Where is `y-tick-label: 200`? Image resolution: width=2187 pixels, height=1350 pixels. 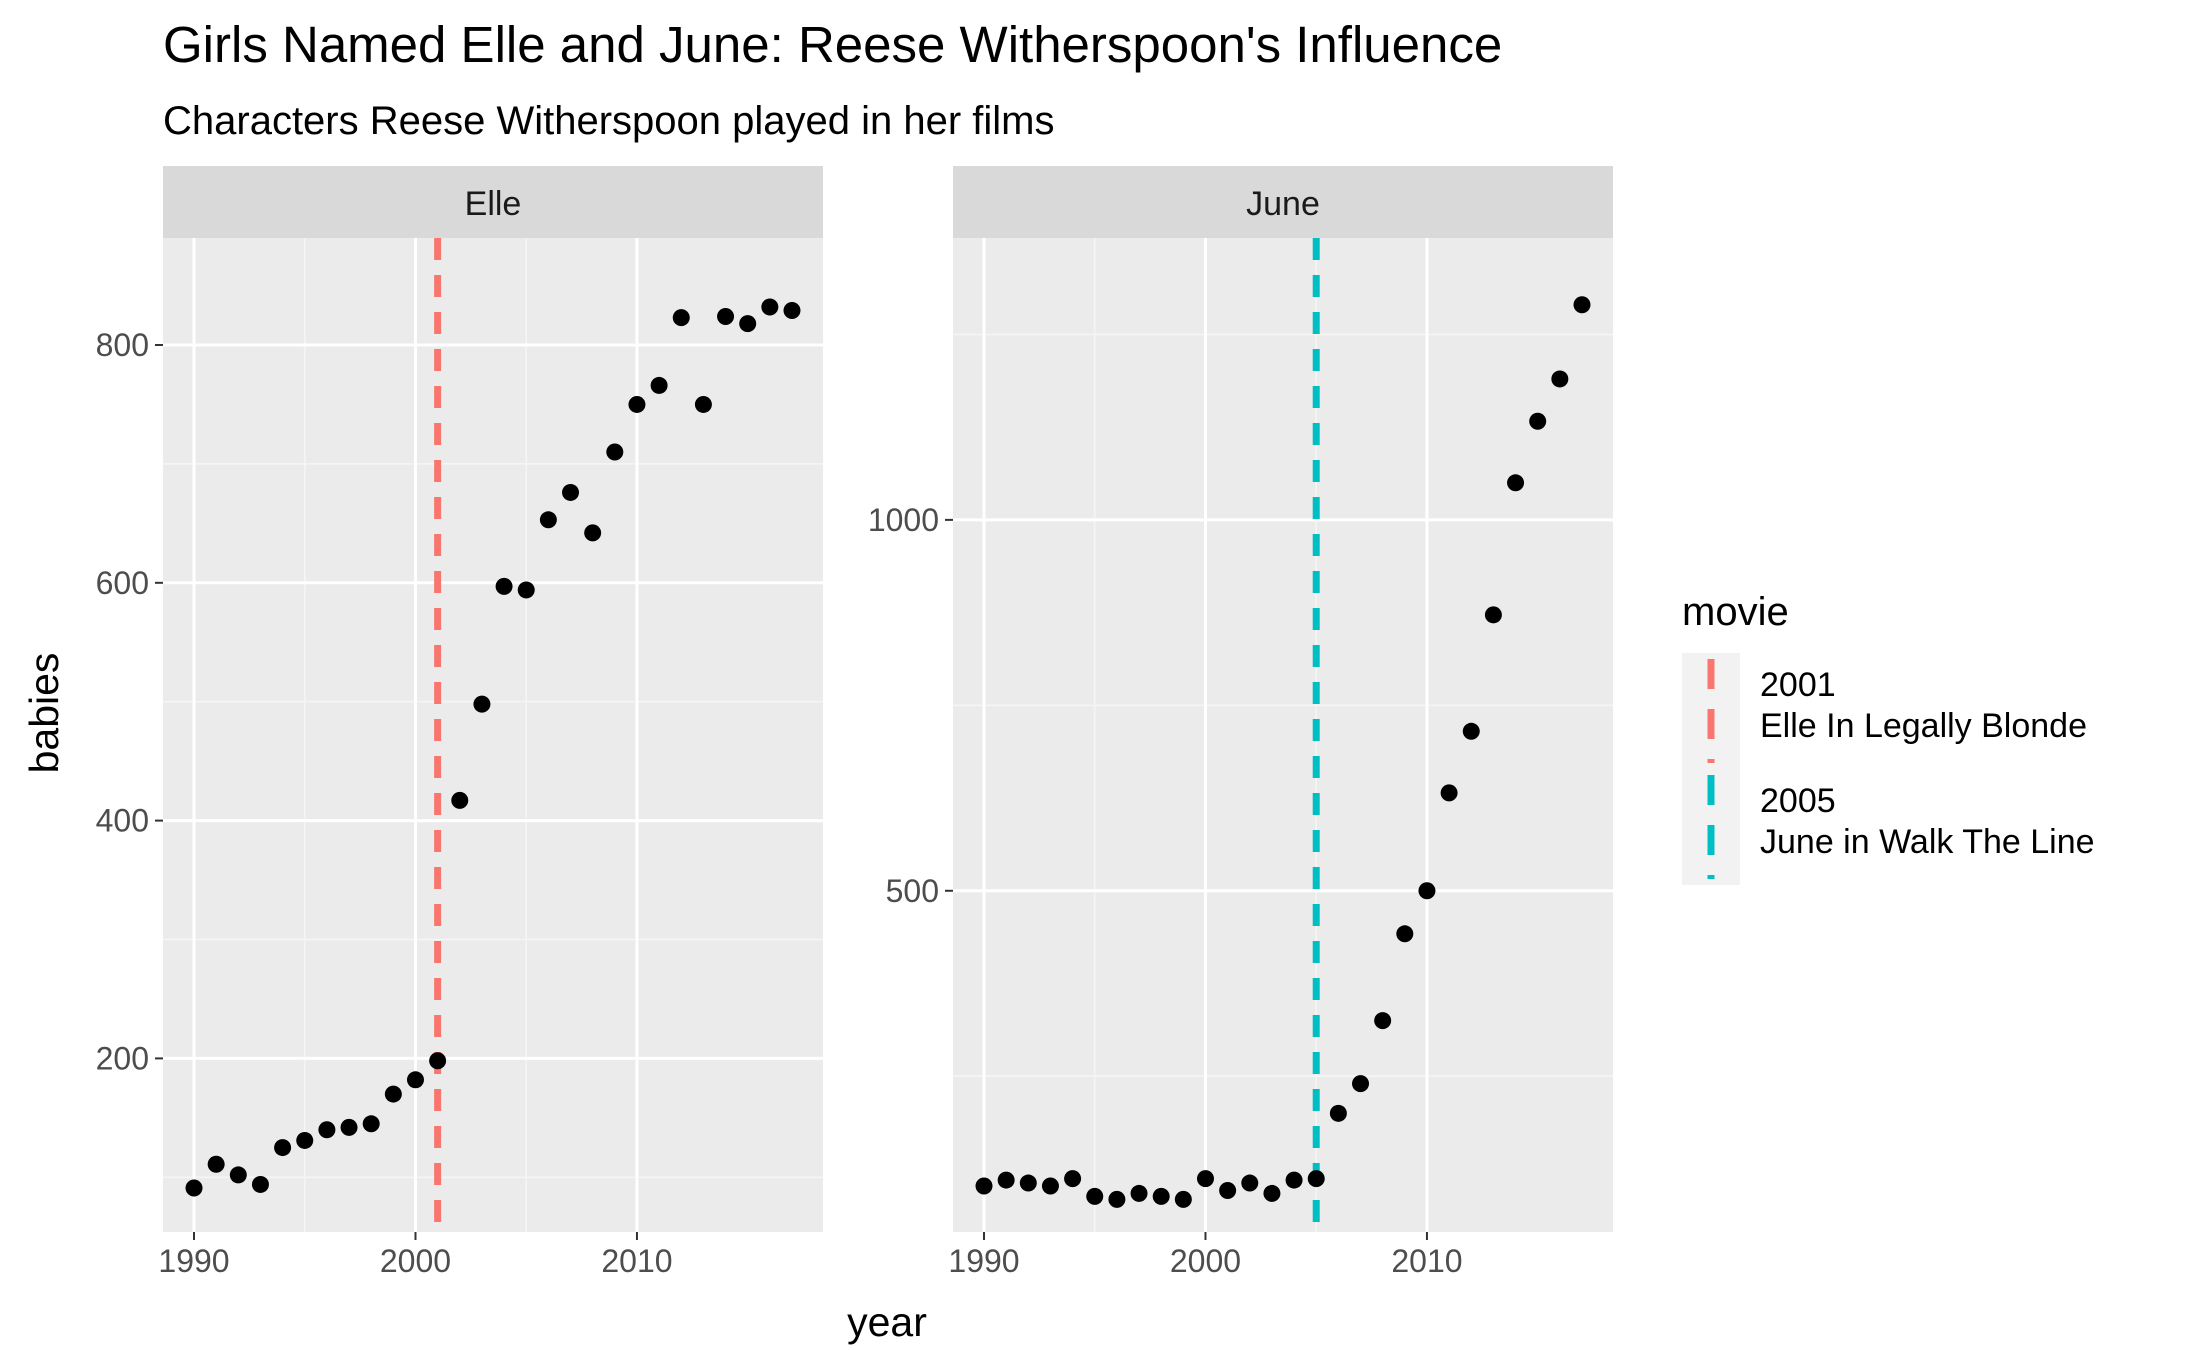 y-tick-label: 200 is located at coordinates (122, 1058).